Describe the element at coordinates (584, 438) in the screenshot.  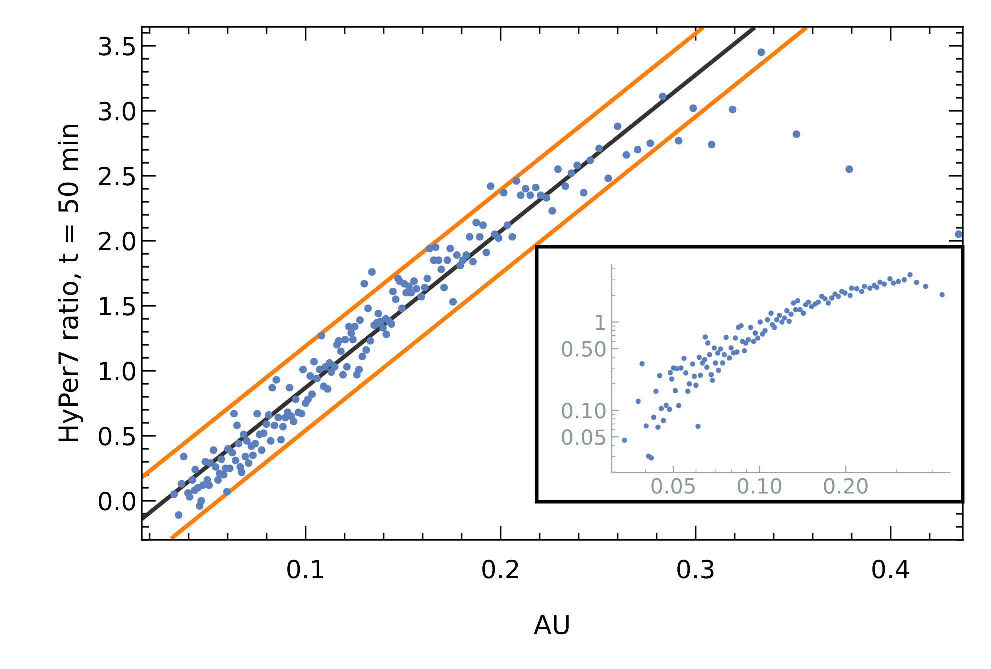
I see `y-tick-label: 0.05` at that location.